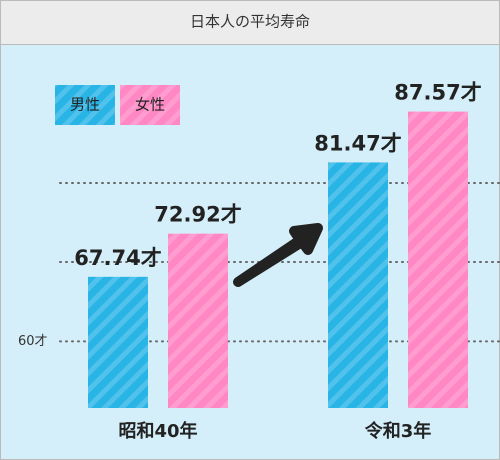 The image size is (500, 460). Describe the element at coordinates (197, 215) in the screenshot. I see `value-label: 72.92才` at that location.